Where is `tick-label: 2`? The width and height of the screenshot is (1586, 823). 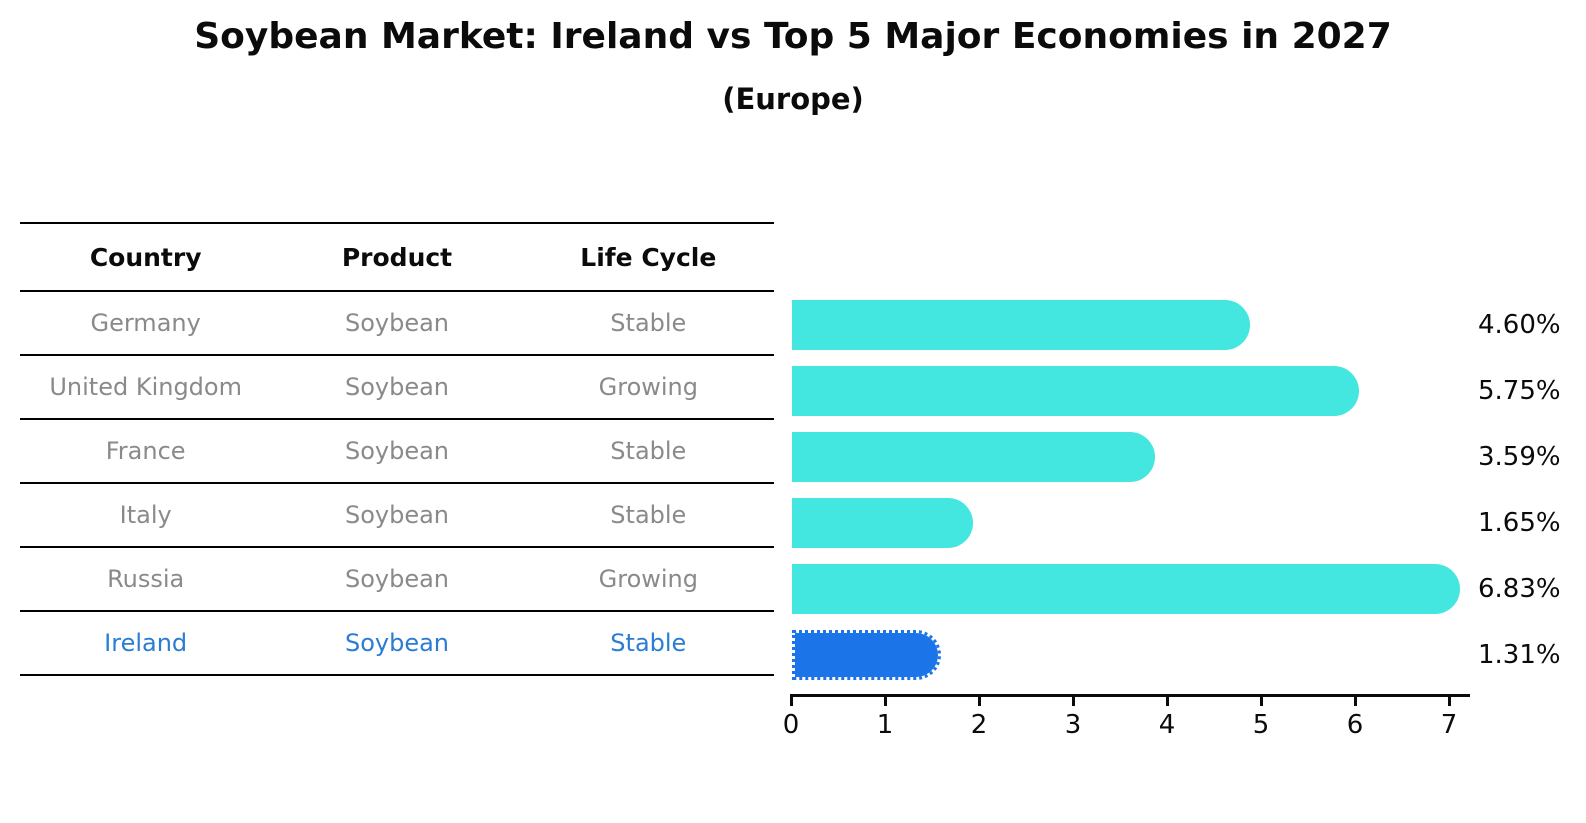
tick-label: 2 is located at coordinates (979, 725).